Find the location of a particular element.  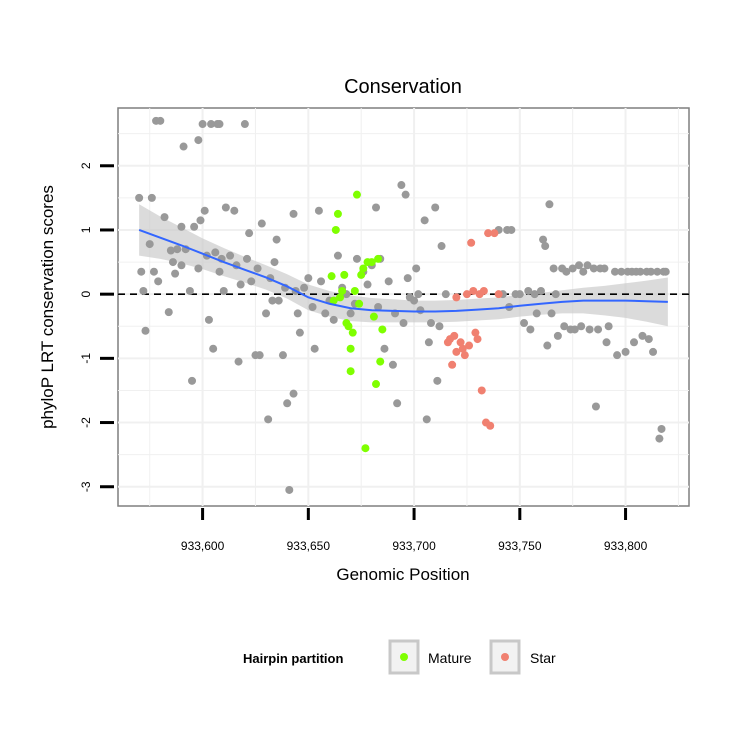

legend: Hairpin partition Mature Star is located at coordinates (399, 657).